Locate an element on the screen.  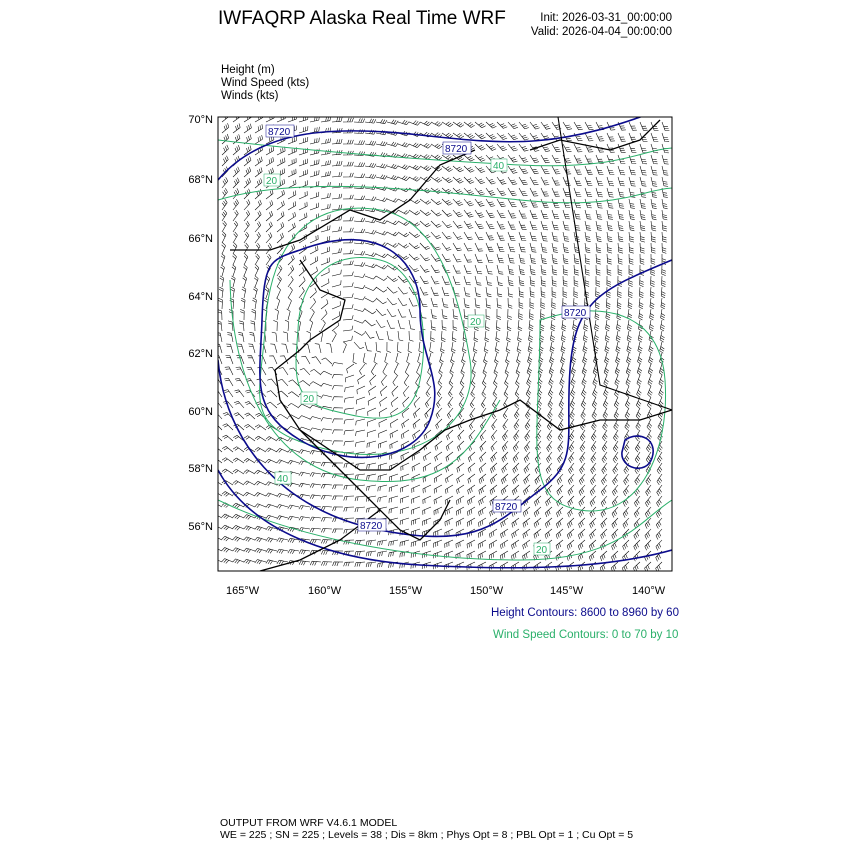
wind-contour-legend: Wind Speed Contours: 0 to 70 by 10 is located at coordinates (586, 635).